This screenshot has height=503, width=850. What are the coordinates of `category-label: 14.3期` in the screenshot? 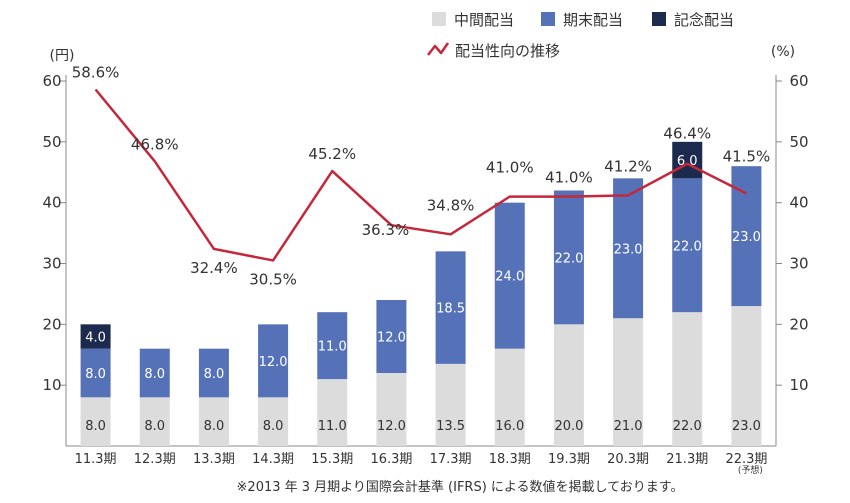 It's located at (273, 459).